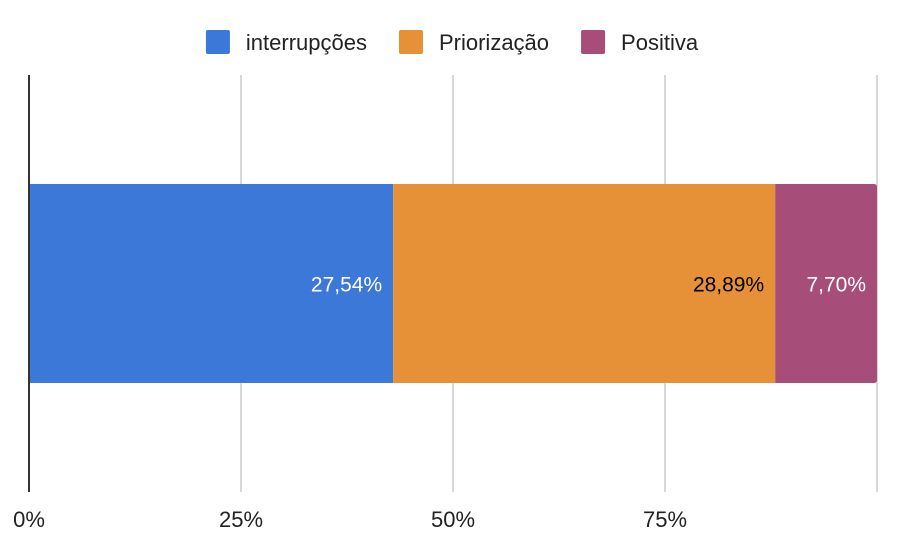  What do you see at coordinates (306, 42) in the screenshot?
I see `legend-label: interrupções` at bounding box center [306, 42].